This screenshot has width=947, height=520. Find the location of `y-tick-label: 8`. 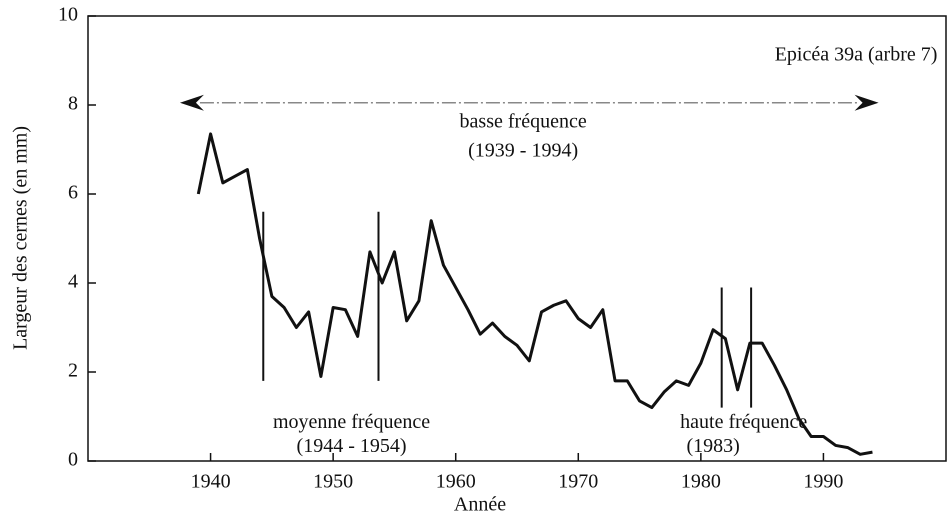

y-tick-label: 8 is located at coordinates (73, 104).